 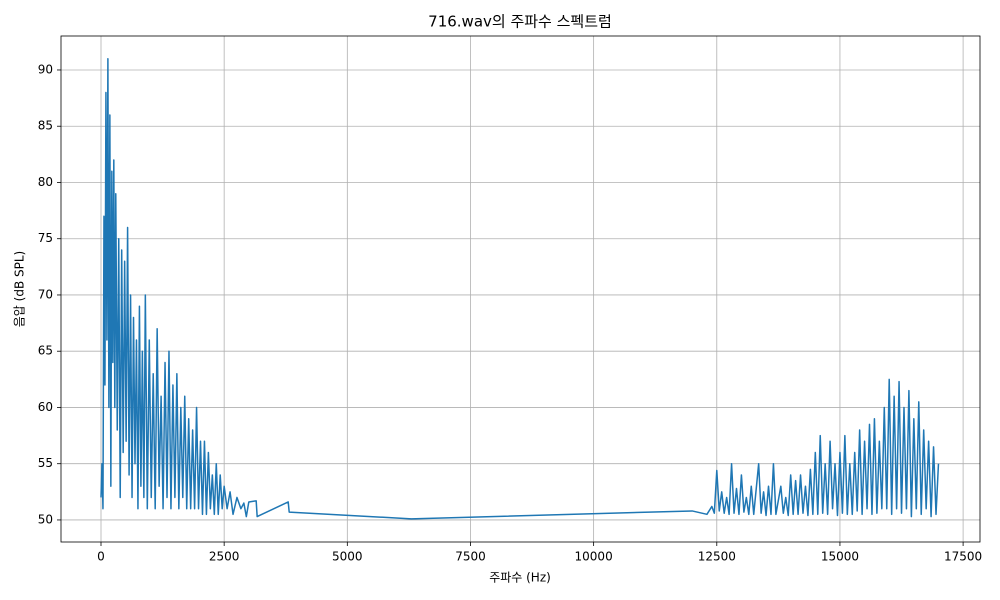 I want to click on y-tick-label: 75, so click(x=45, y=238).